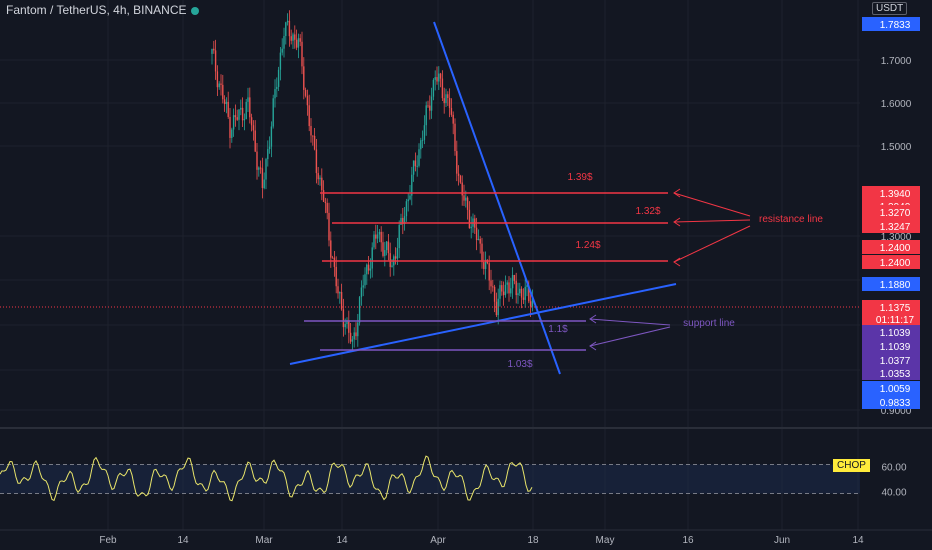  I want to click on resistance-level-label: 1.32$, so click(647, 211).